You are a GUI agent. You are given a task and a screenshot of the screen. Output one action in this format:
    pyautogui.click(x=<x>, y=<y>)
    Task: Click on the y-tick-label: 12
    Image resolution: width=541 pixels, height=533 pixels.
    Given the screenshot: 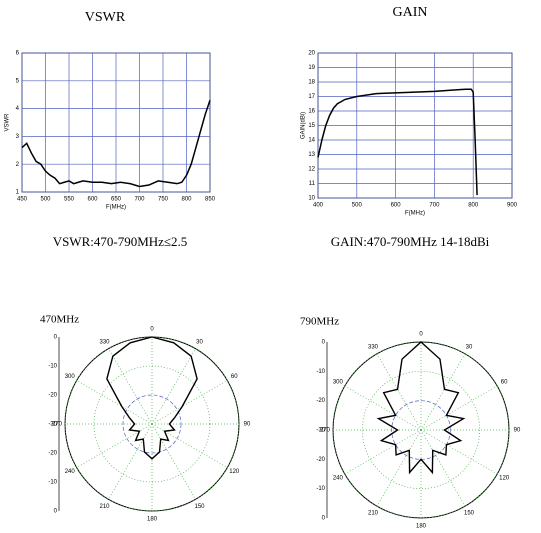 What is the action you would take?
    pyautogui.click(x=311, y=170)
    